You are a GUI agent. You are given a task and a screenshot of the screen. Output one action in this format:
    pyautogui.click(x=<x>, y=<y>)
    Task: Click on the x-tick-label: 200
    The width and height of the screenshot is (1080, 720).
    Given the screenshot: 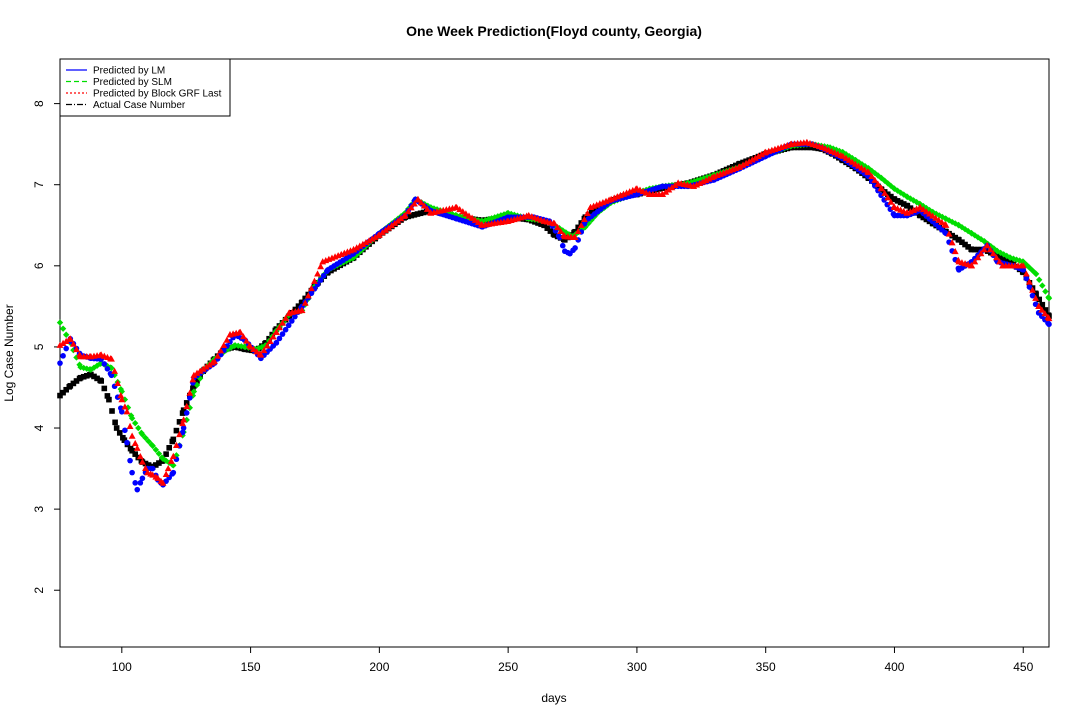 What is the action you would take?
    pyautogui.click(x=379, y=667)
    